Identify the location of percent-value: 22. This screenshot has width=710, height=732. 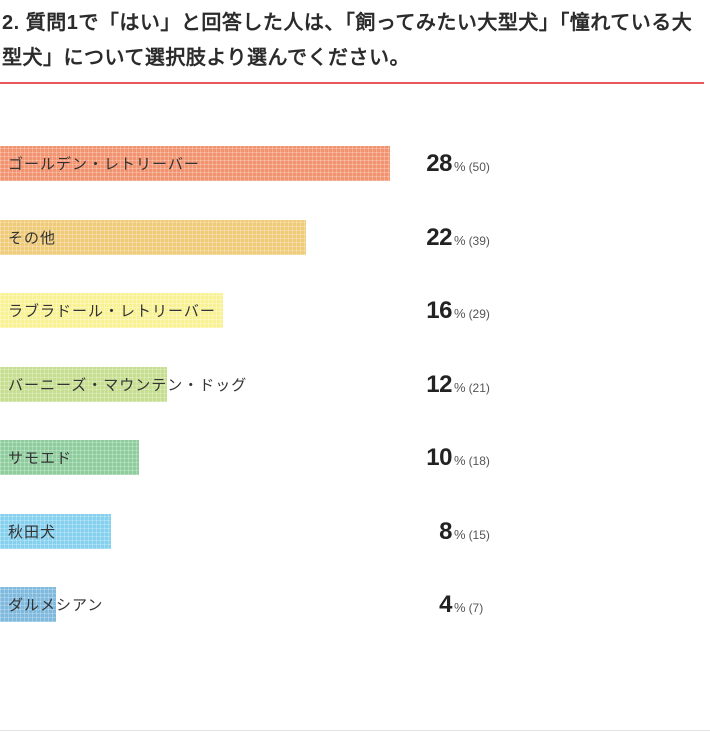
(439, 237).